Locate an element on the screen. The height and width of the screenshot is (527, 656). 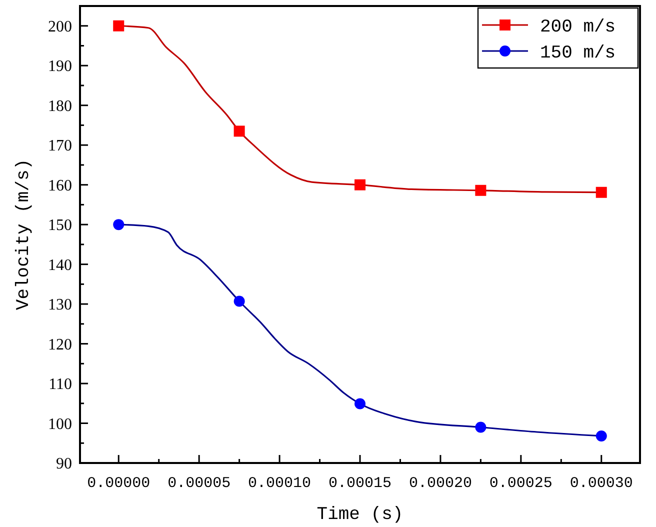
y-tick-label: 140 is located at coordinates (60, 265).